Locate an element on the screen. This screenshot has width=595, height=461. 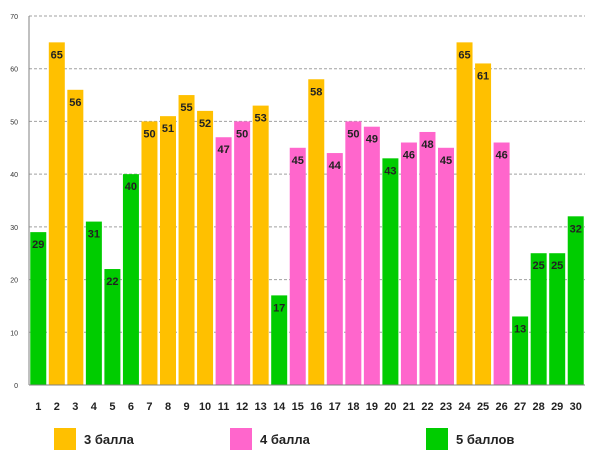
data-label: 13 is located at coordinates (520, 329).